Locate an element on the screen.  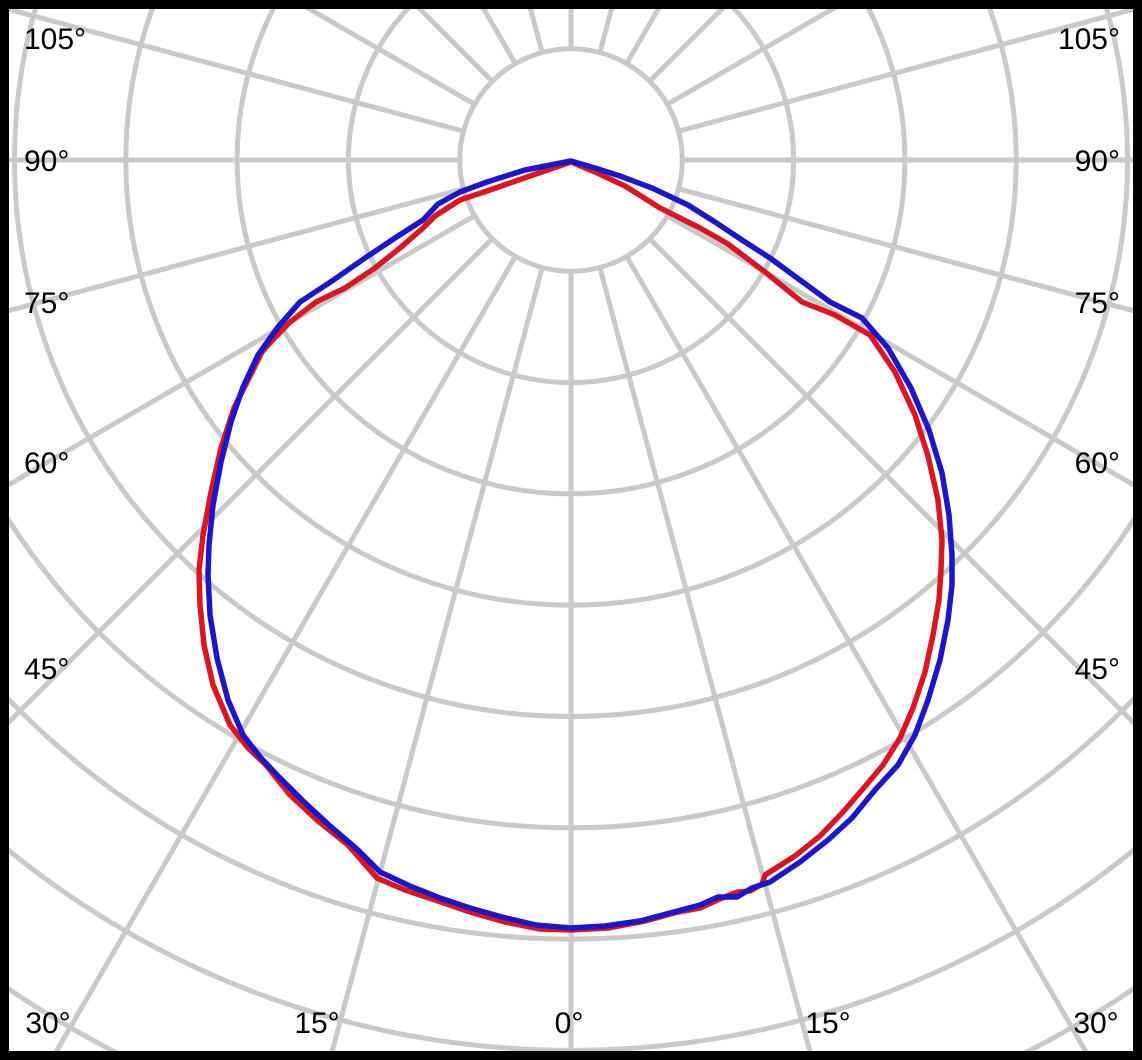
angle-label-bottom: 0° is located at coordinates (569, 1023).